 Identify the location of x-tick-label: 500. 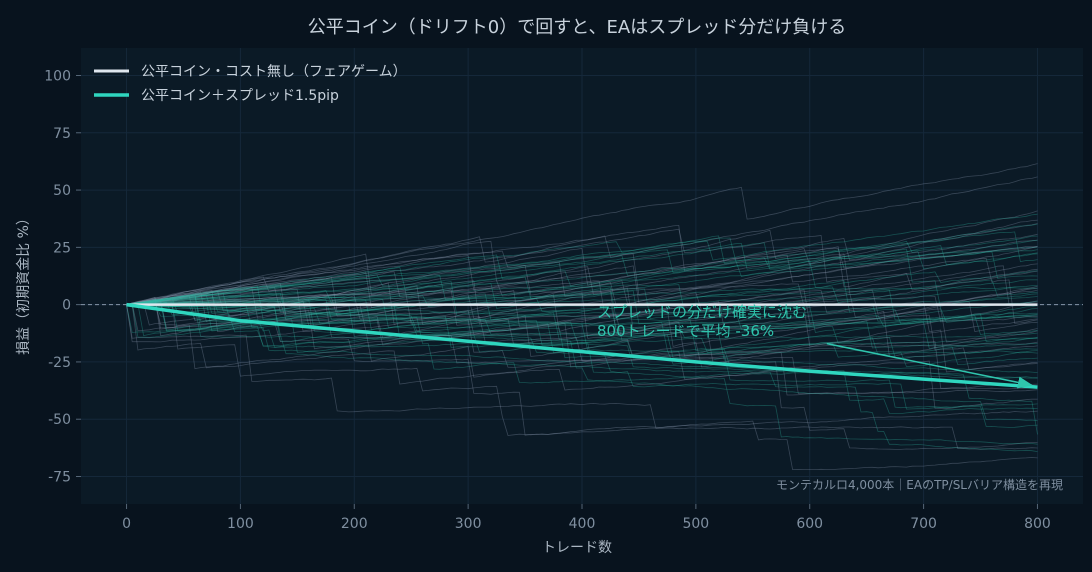
(695, 524).